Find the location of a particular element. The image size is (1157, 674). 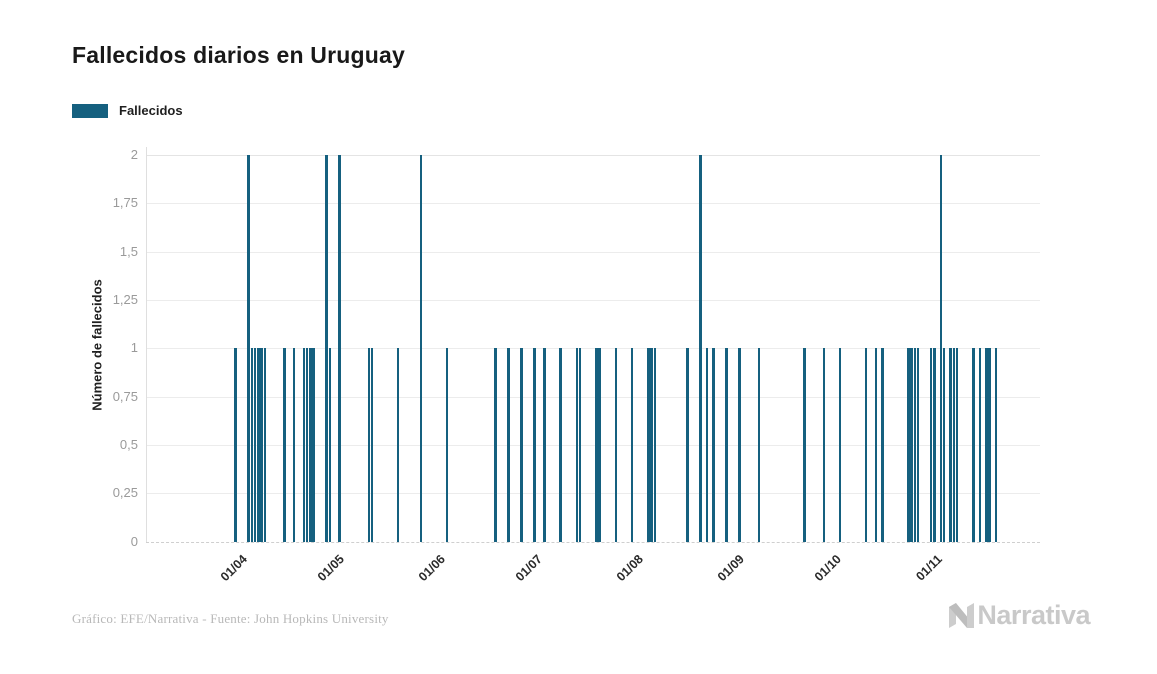

y-tick-label: 0,25 is located at coordinates (125, 493).